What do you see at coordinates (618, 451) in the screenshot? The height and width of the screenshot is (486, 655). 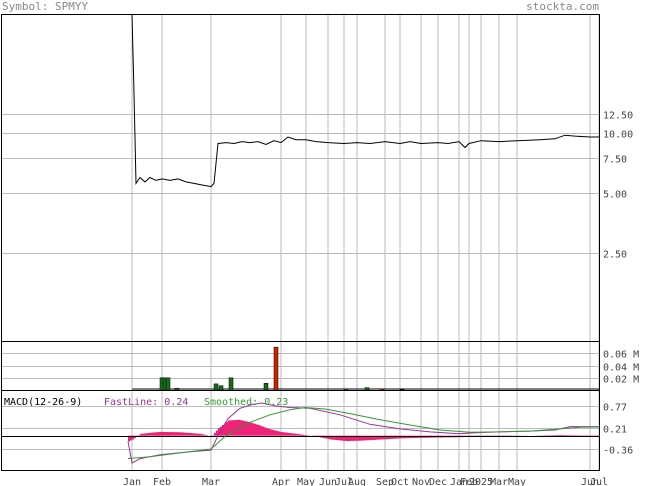 I see `macd-tick-label: -0.36` at bounding box center [618, 451].